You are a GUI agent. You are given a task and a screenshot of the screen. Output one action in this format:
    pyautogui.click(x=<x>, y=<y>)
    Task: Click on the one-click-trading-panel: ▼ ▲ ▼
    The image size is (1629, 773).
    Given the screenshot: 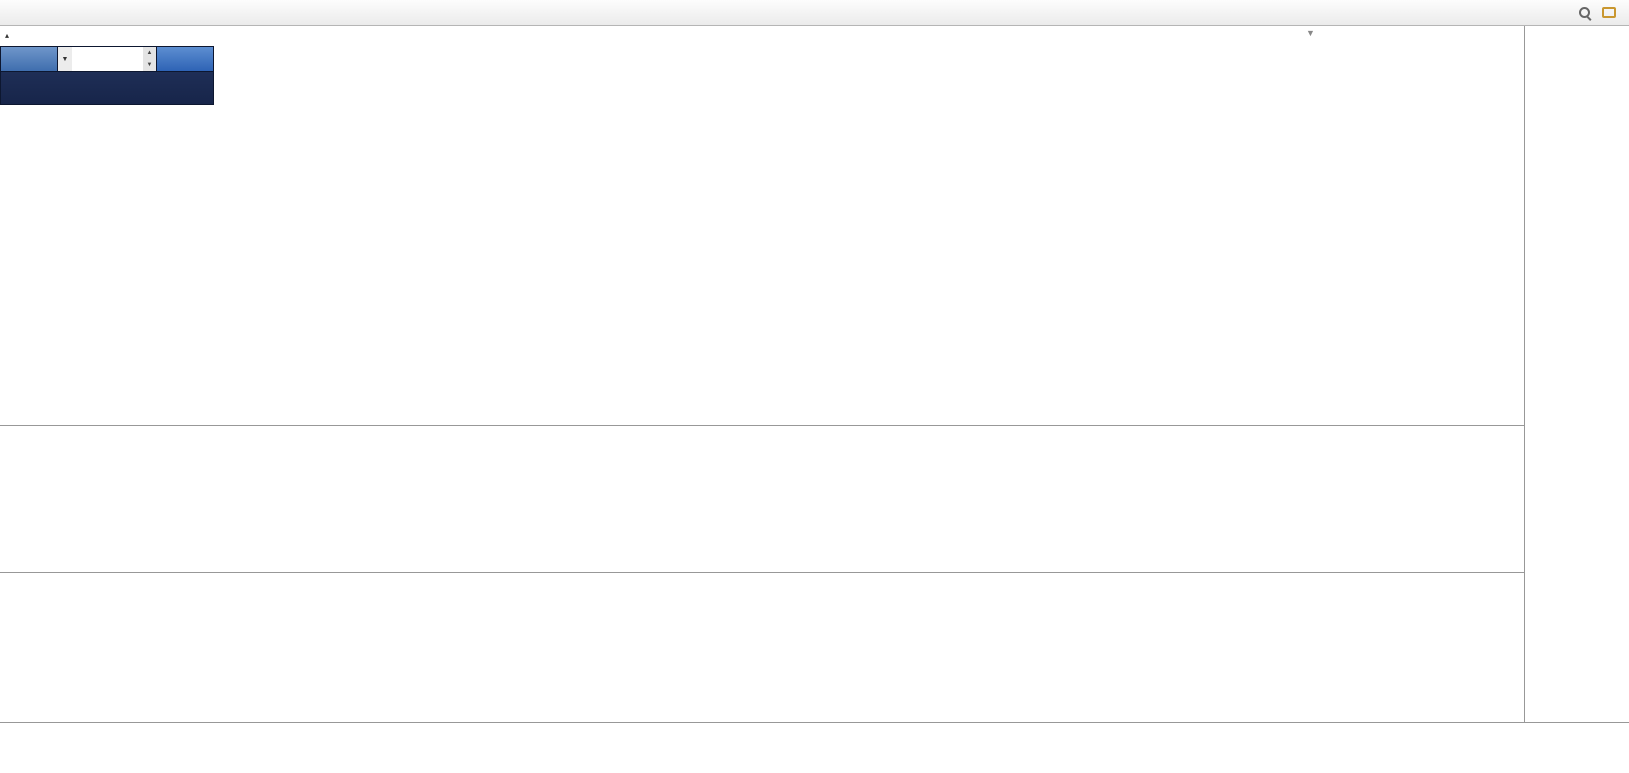 What is the action you would take?
    pyautogui.click(x=107, y=75)
    